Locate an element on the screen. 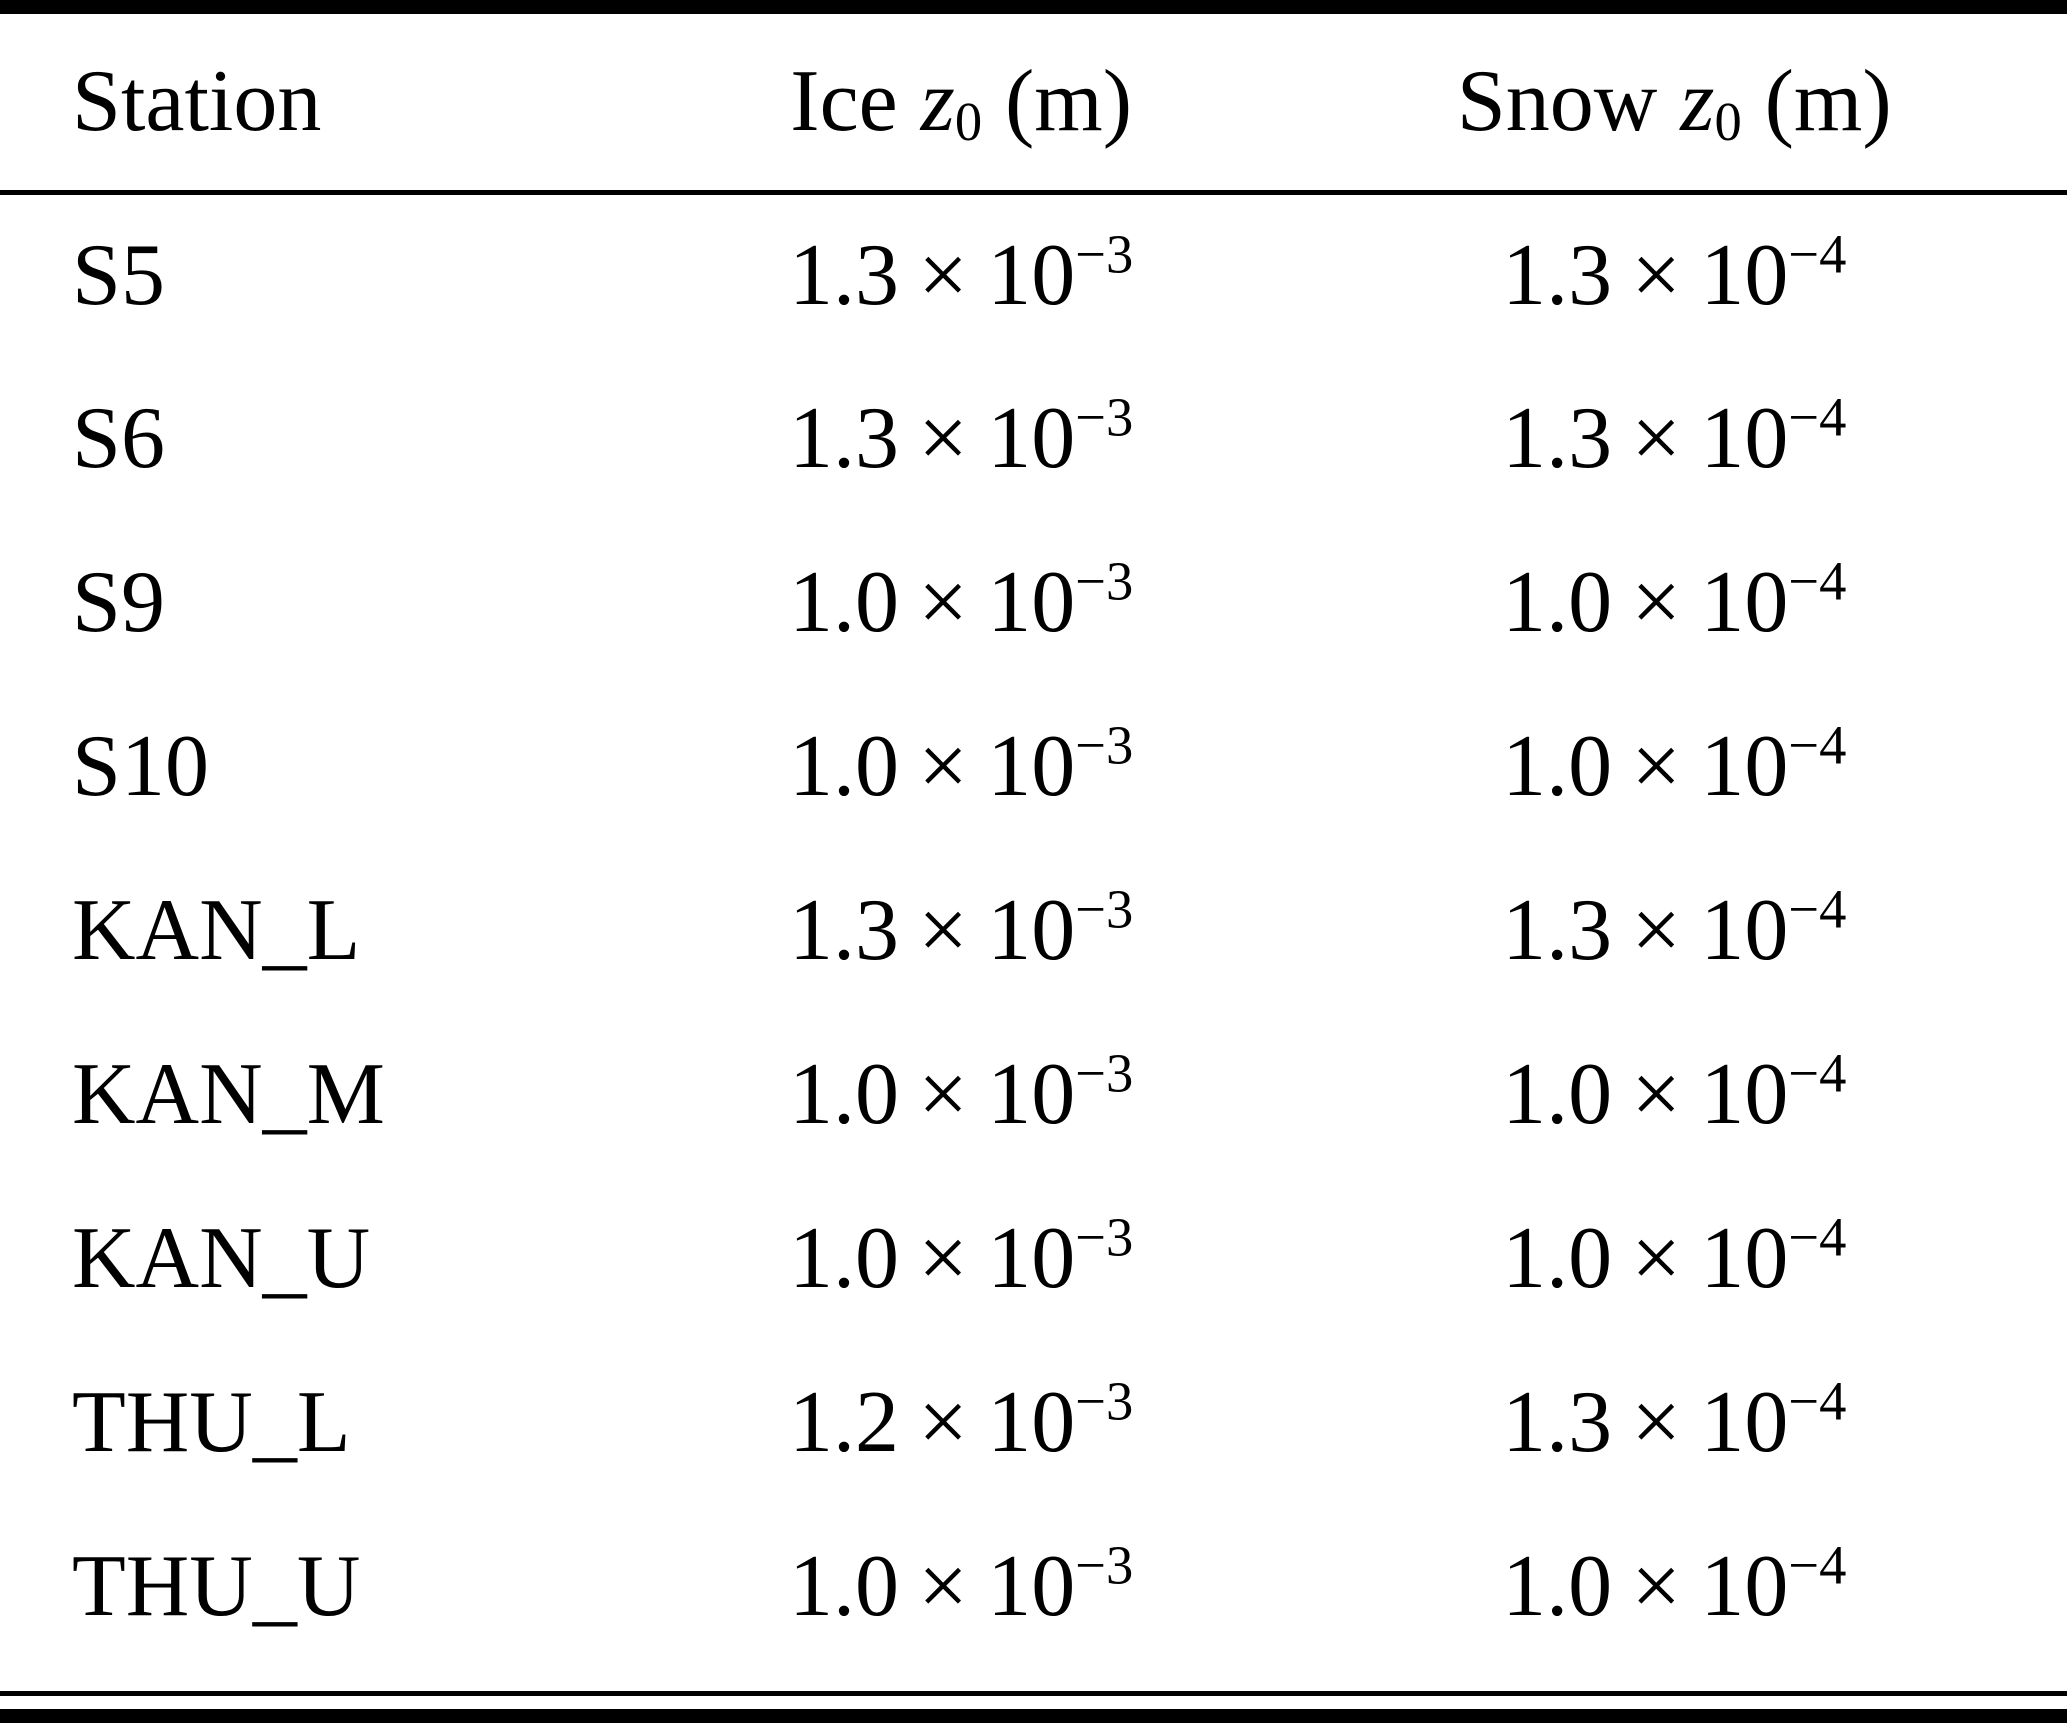 The image size is (2067, 1723). ice-mantissa: 1.3 is located at coordinates (843, 438).